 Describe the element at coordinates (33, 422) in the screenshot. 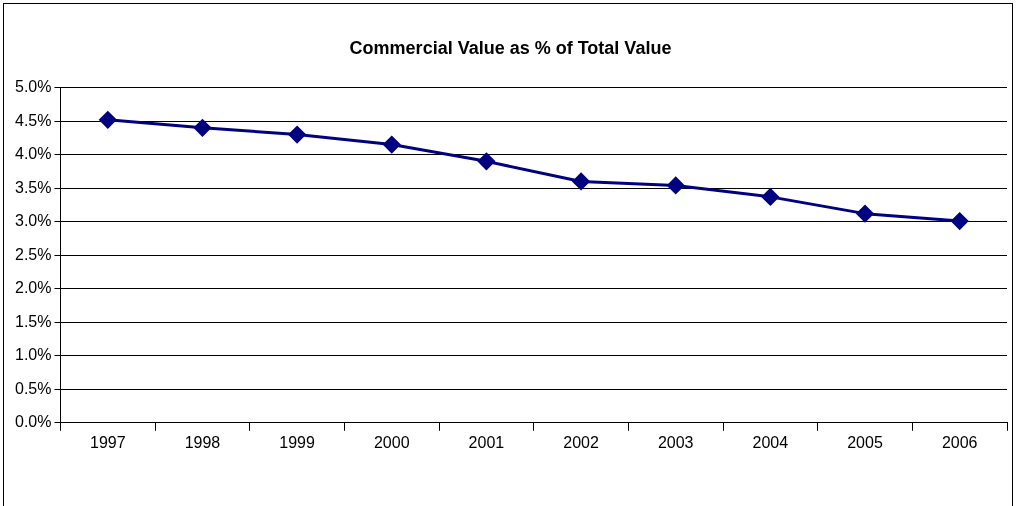

I see `y-tick-label: 0.0%` at that location.